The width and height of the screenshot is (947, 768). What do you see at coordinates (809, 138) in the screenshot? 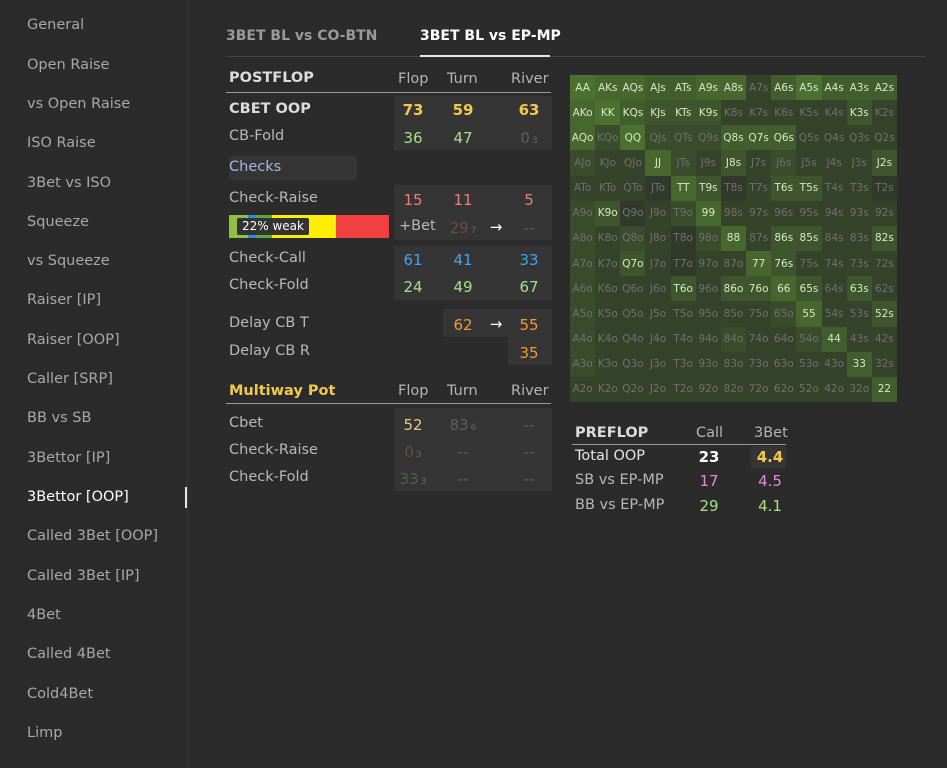
I see `hand-cell: Q5s` at bounding box center [809, 138].